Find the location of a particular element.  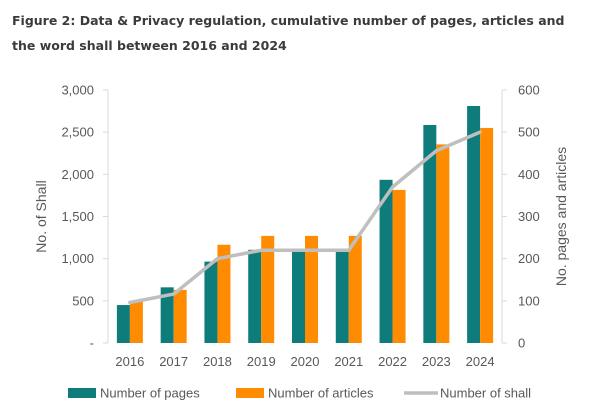

right-tick-label: 400 is located at coordinates (529, 174).